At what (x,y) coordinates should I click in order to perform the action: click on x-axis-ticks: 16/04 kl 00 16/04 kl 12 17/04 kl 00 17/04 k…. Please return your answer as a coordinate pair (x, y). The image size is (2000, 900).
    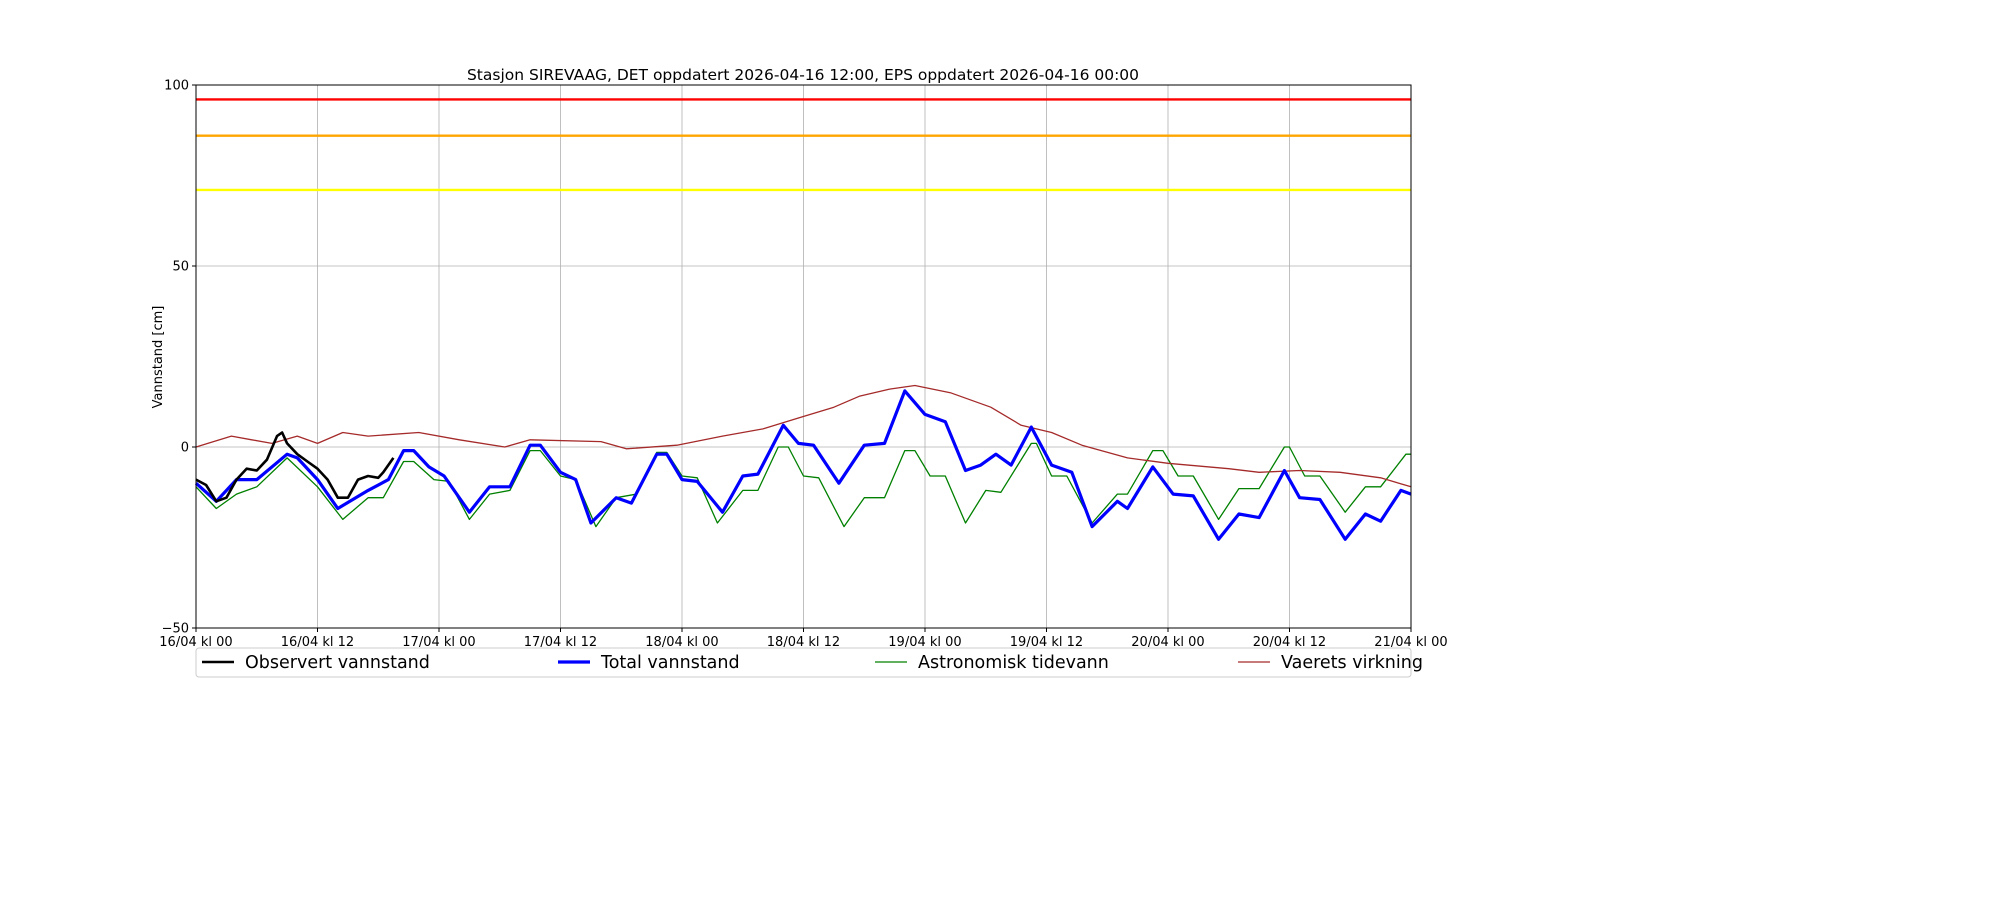
    Looking at the image, I should click on (803, 639).